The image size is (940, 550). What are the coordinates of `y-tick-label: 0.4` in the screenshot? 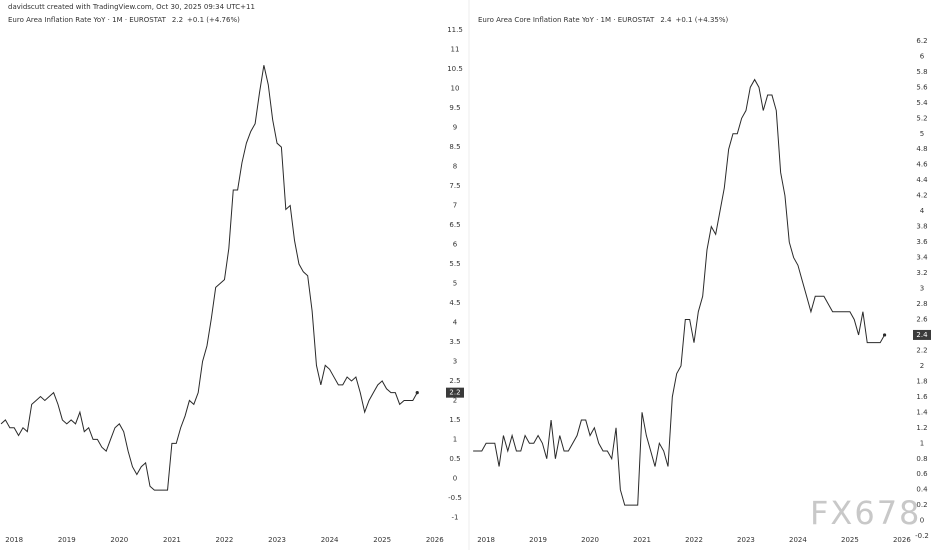 It's located at (922, 490).